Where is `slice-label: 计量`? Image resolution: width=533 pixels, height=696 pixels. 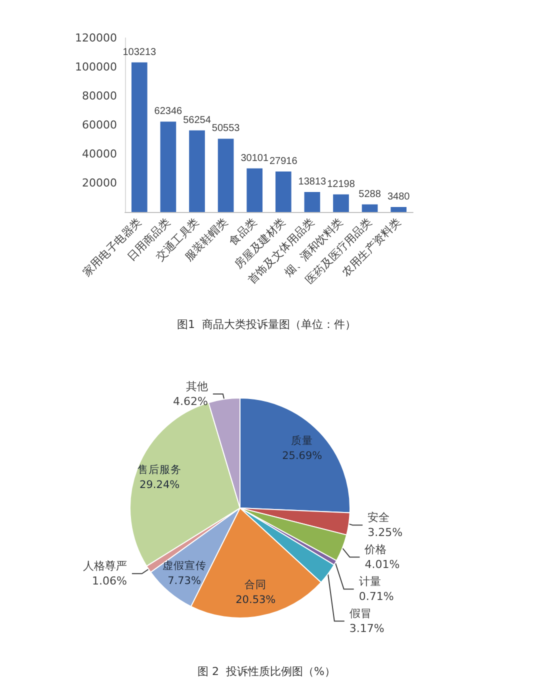 slice-label: 计量 is located at coordinates (369, 581).